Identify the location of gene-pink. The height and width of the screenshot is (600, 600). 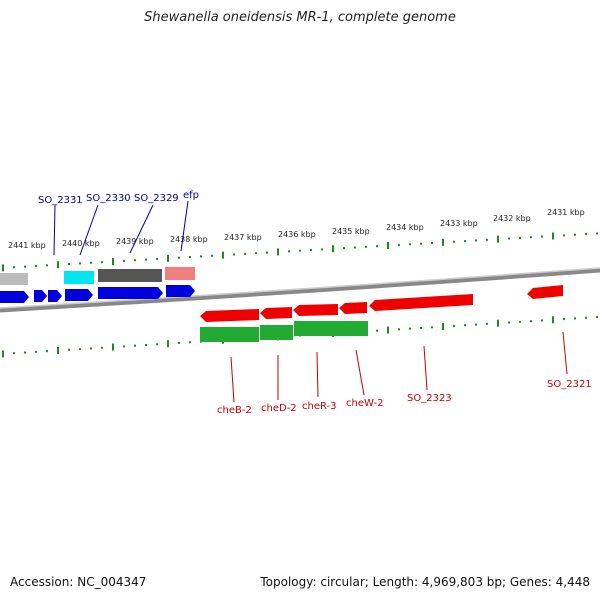
(180, 273).